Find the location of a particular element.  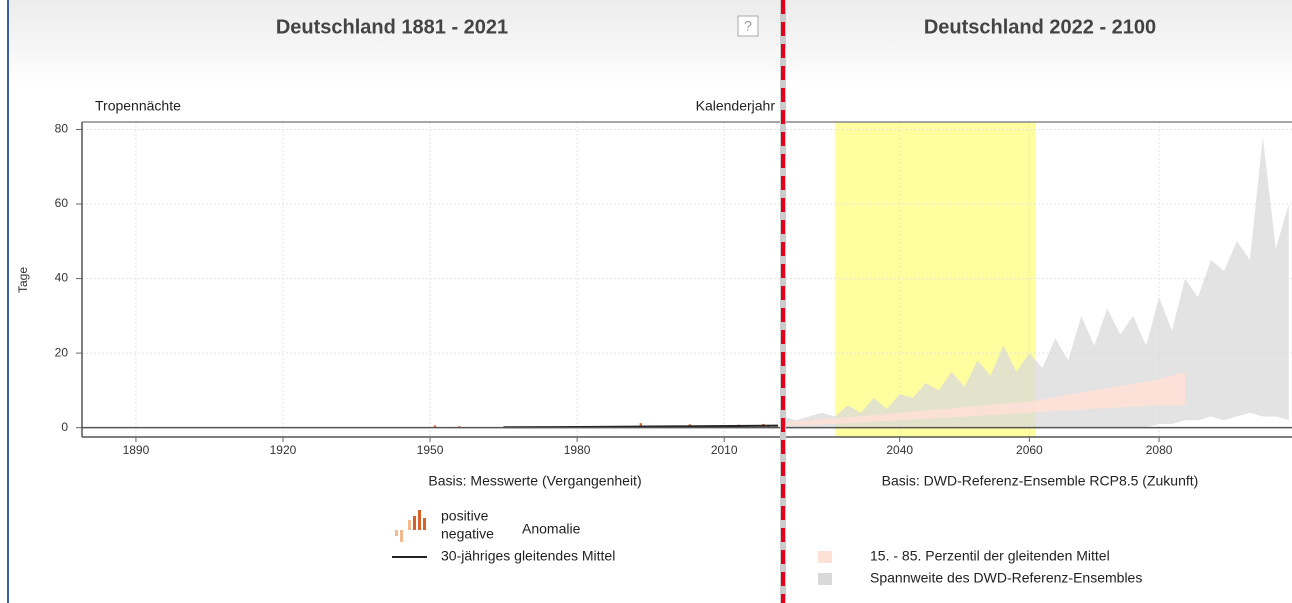

help-button is located at coordinates (748, 26).